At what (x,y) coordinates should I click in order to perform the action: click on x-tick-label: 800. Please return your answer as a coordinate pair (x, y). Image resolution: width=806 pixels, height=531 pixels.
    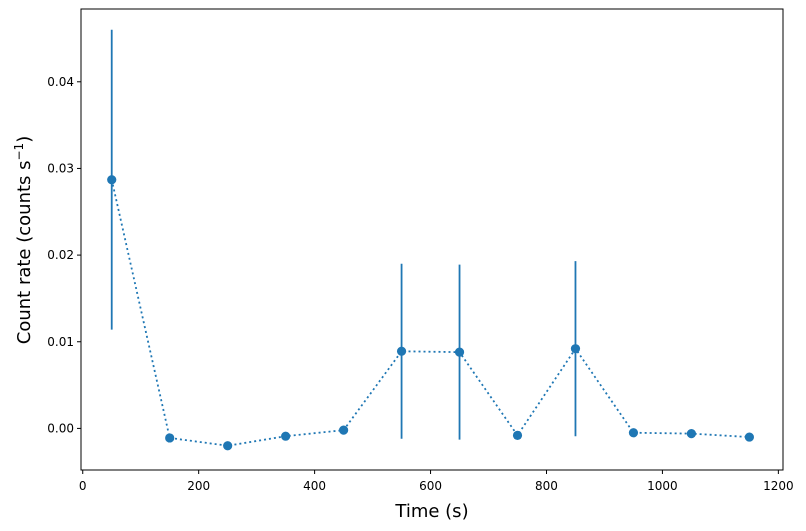
    Looking at the image, I should click on (546, 486).